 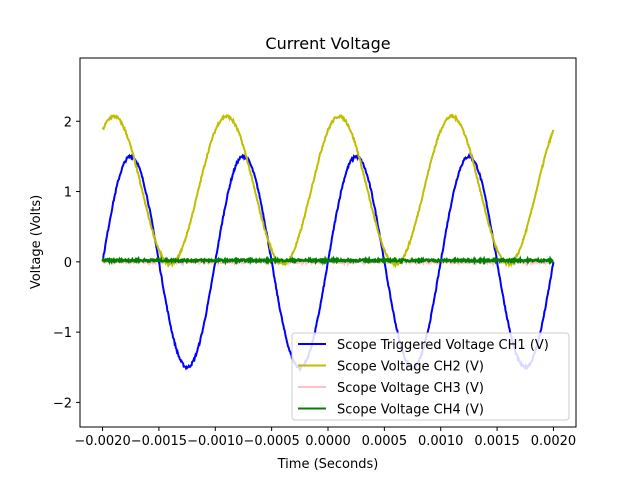 What do you see at coordinates (68, 193) in the screenshot?
I see `y-tick-label: 1` at bounding box center [68, 193].